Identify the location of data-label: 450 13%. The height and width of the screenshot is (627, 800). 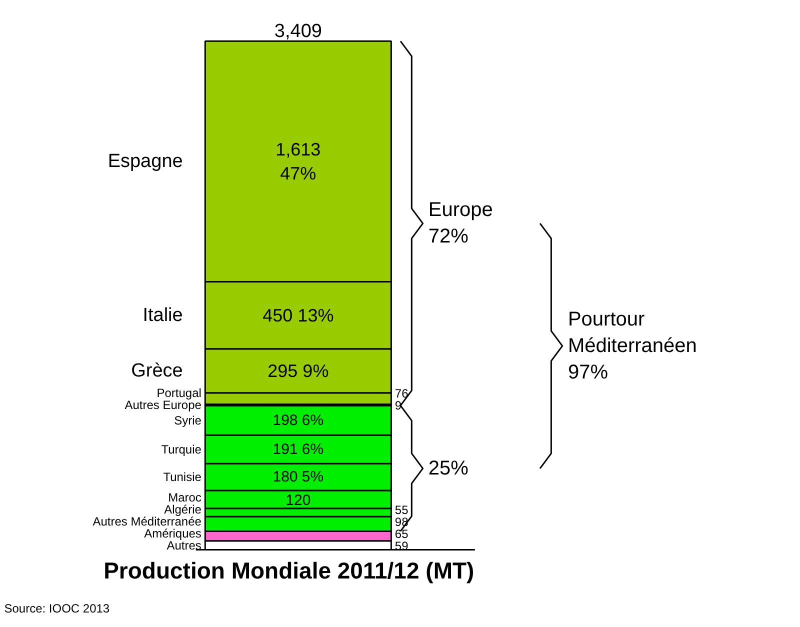
(298, 315).